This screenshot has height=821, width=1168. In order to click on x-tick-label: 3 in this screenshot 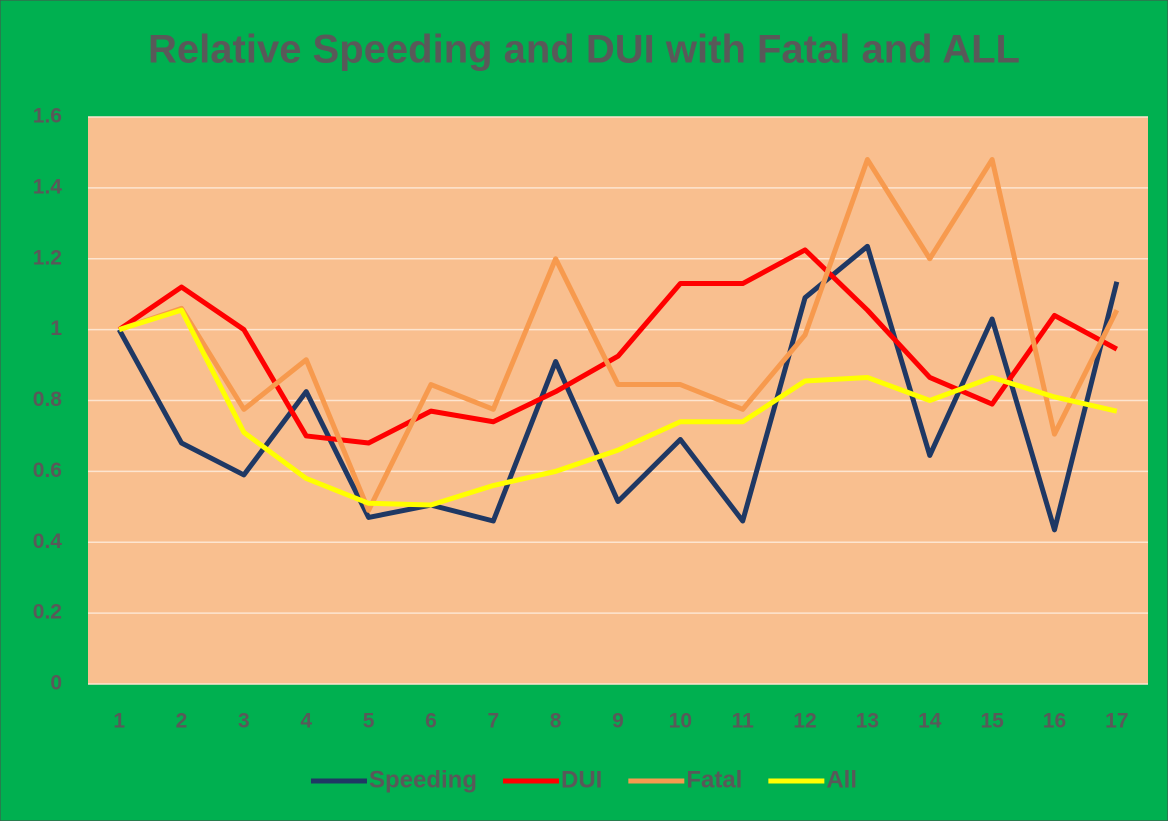, I will do `click(244, 721)`.